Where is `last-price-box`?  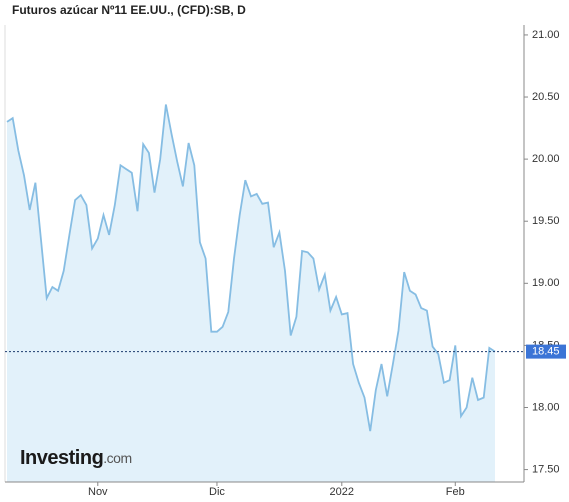 last-price-box is located at coordinates (546, 351).